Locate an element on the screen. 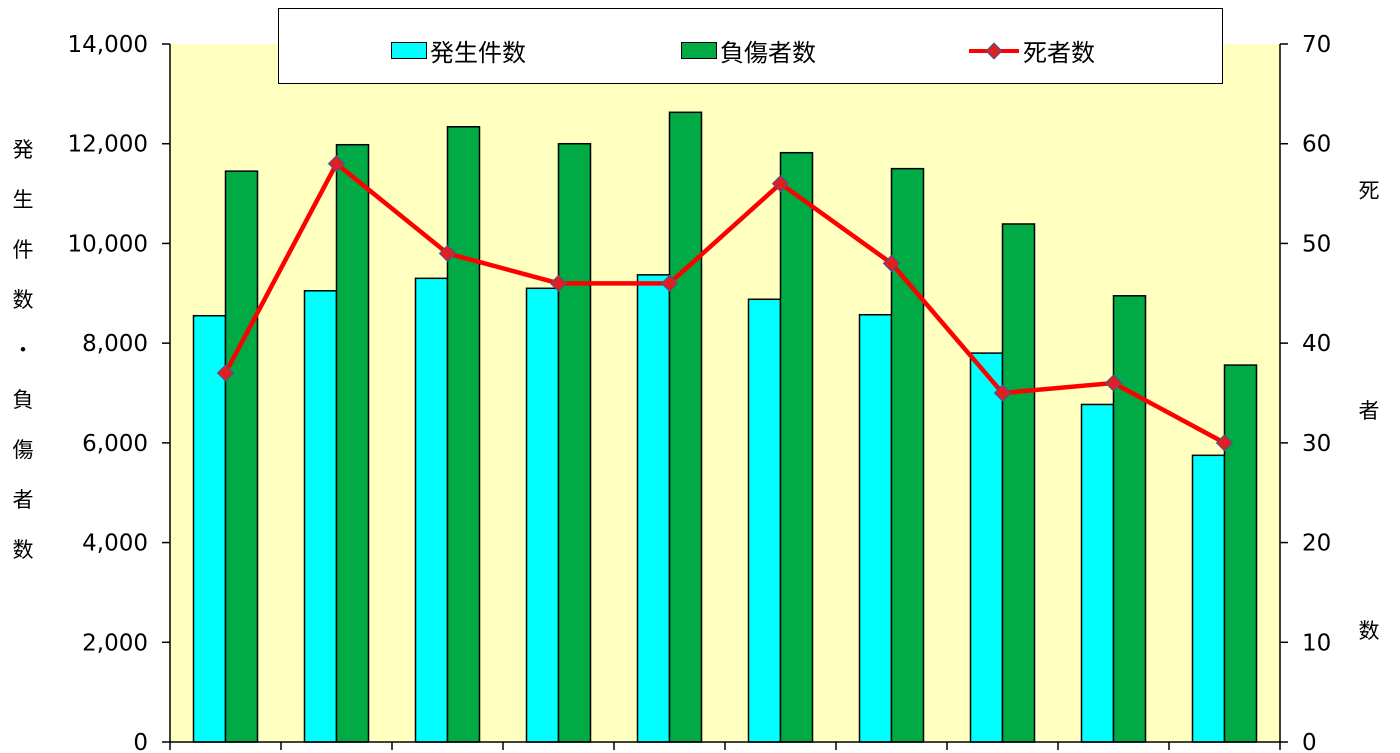 The image size is (1400, 753). y-axis-left-label-text: 発生件数・負傷者数 is located at coordinates (23, 350).